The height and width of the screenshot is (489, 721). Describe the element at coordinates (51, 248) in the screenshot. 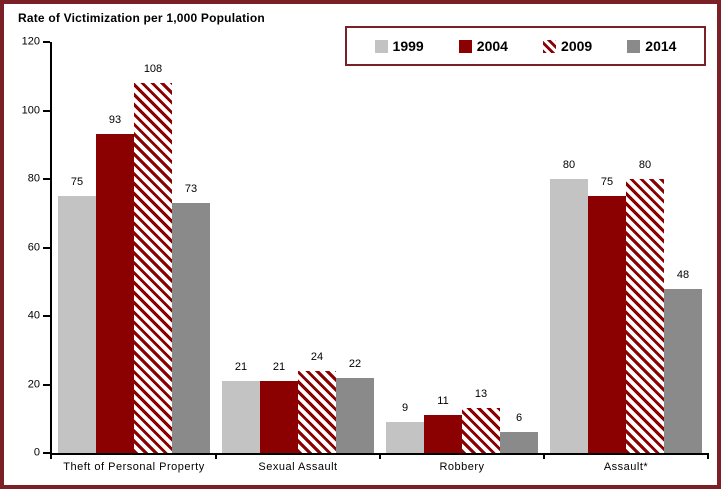

I see `y-axis-line` at that location.